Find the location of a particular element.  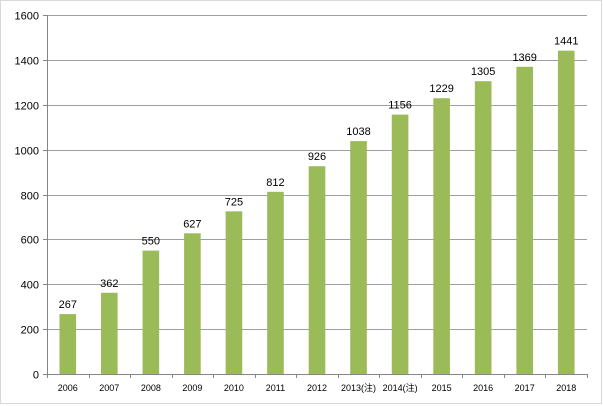

x-tick-label-2012: 2012 is located at coordinates (317, 388).